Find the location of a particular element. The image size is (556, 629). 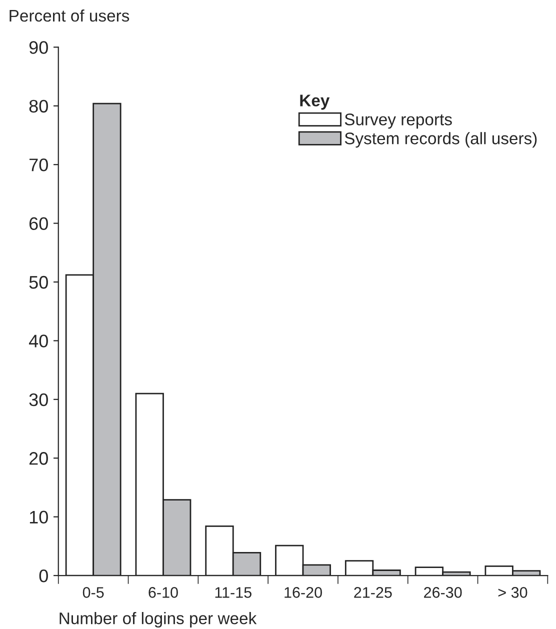

y-tick-label: 50 is located at coordinates (38, 282).